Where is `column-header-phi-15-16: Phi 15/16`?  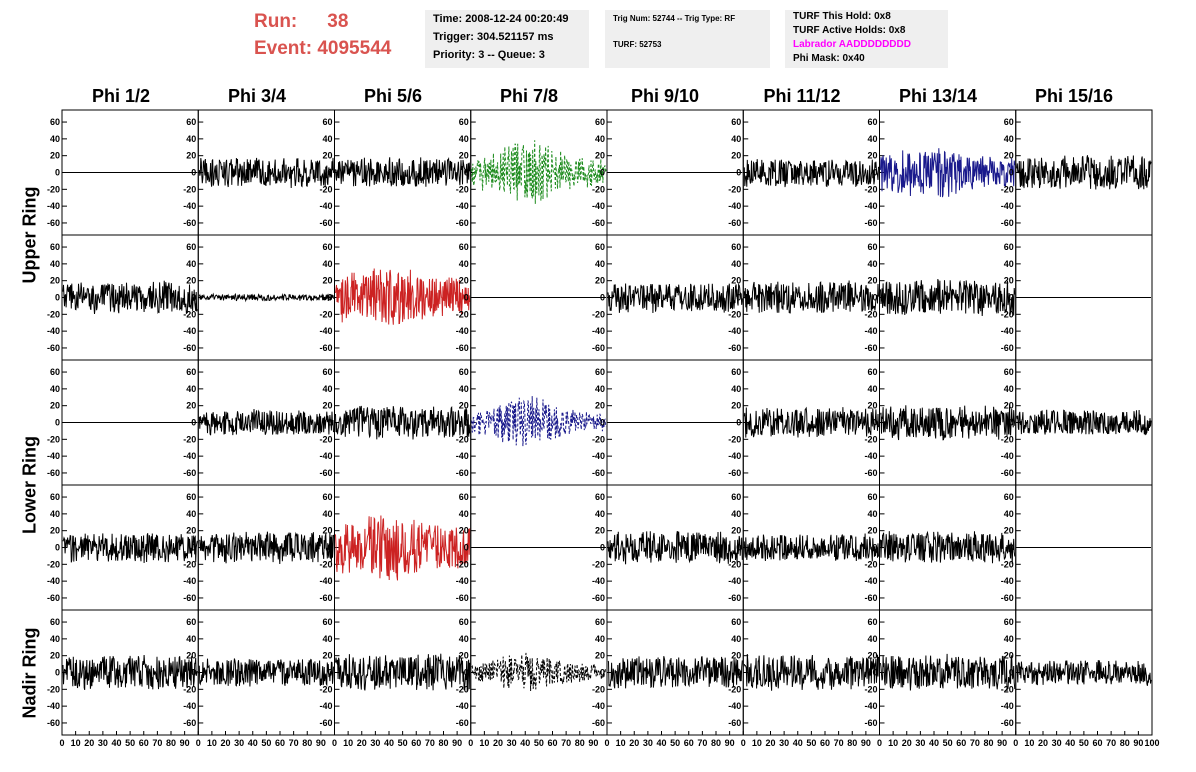 column-header-phi-15-16: Phi 15/16 is located at coordinates (1074, 96).